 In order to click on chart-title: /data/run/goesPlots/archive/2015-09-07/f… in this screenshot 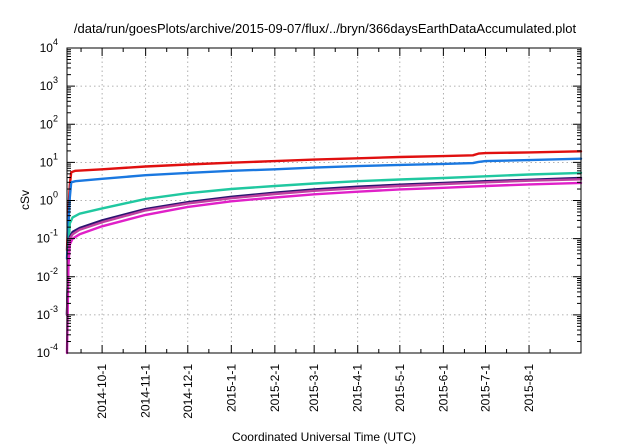, I will do `click(325, 28)`.